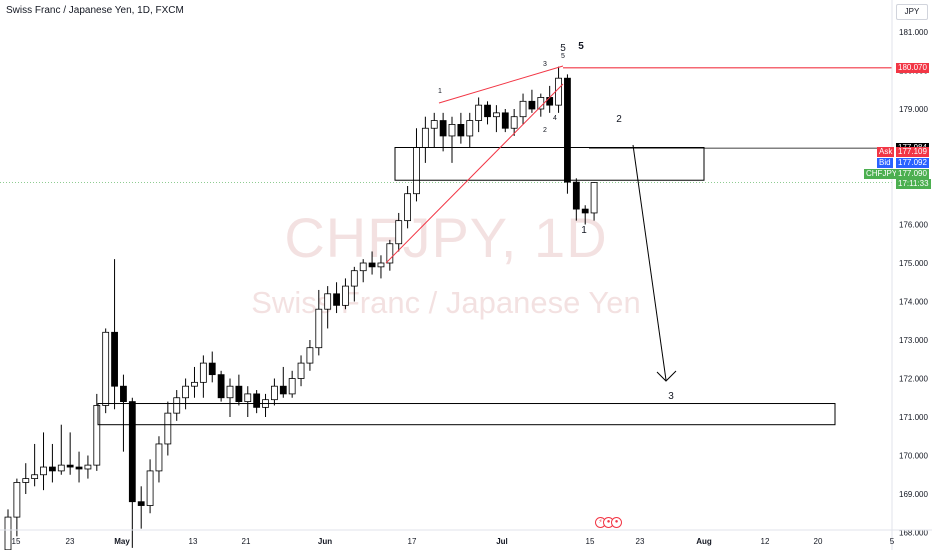 The image size is (932, 550). Describe the element at coordinates (193, 541) in the screenshot. I see `time-tick-label: 13` at that location.